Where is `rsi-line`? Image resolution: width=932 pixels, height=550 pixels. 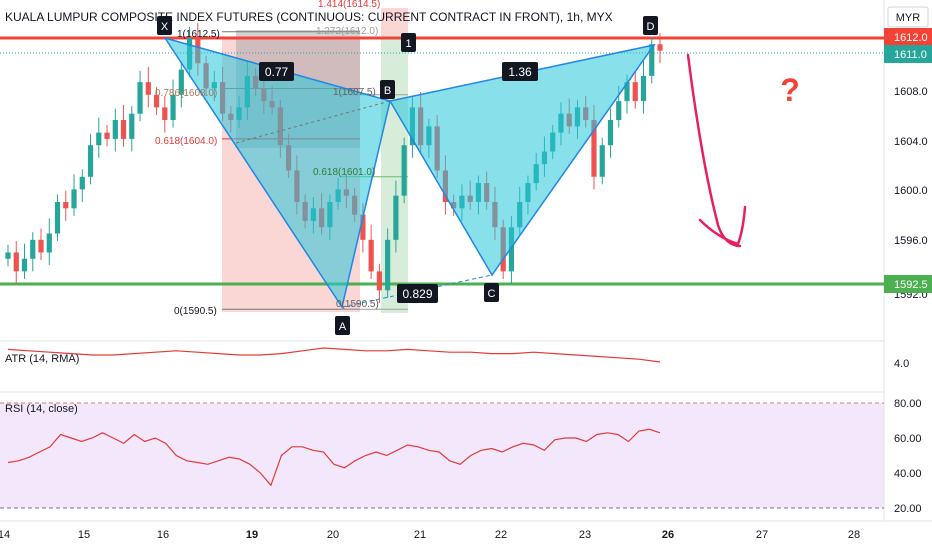
rsi-line is located at coordinates (334, 457).